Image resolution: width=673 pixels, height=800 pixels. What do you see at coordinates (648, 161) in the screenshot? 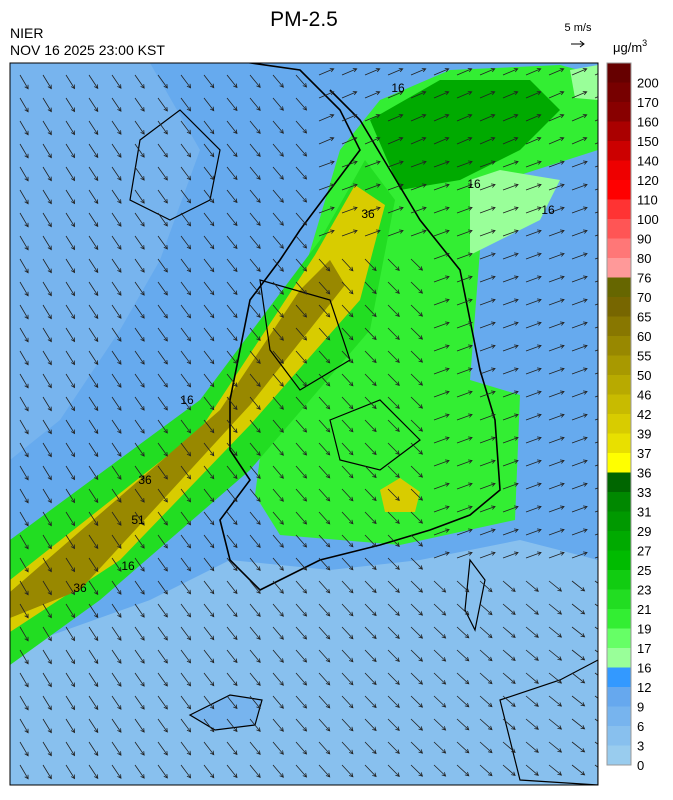
I see `colorbar-tick-label: 140` at bounding box center [648, 161].